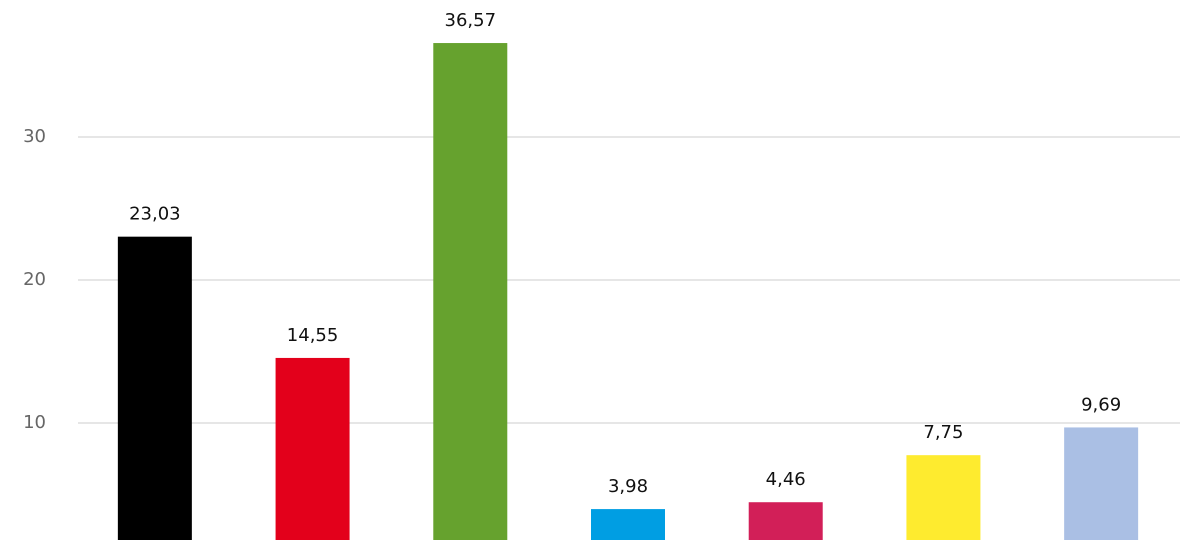 The height and width of the screenshot is (540, 1200). What do you see at coordinates (1101, 404) in the screenshot?
I see `value-label: 9,69` at bounding box center [1101, 404].